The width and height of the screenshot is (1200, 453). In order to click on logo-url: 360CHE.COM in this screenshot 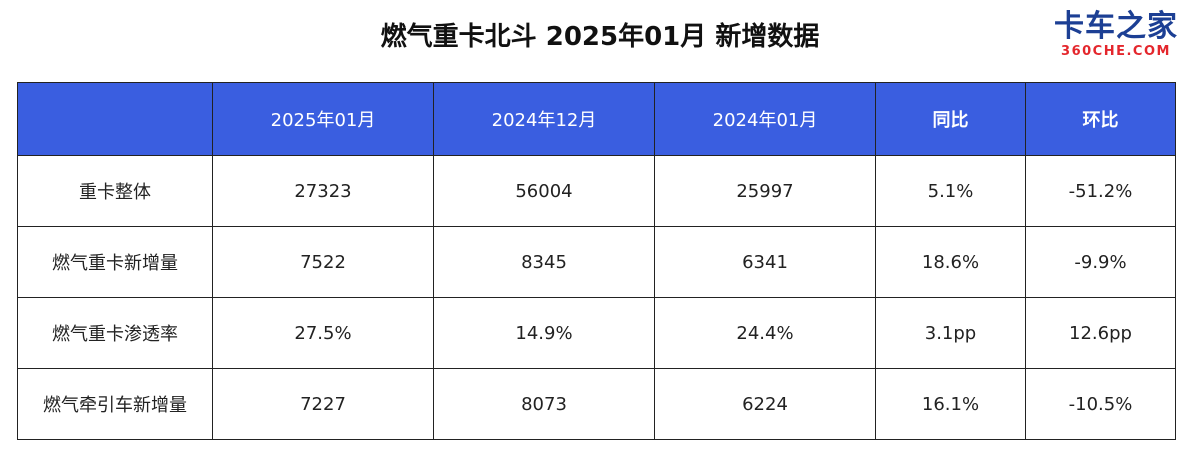, I will do `click(1116, 51)`.